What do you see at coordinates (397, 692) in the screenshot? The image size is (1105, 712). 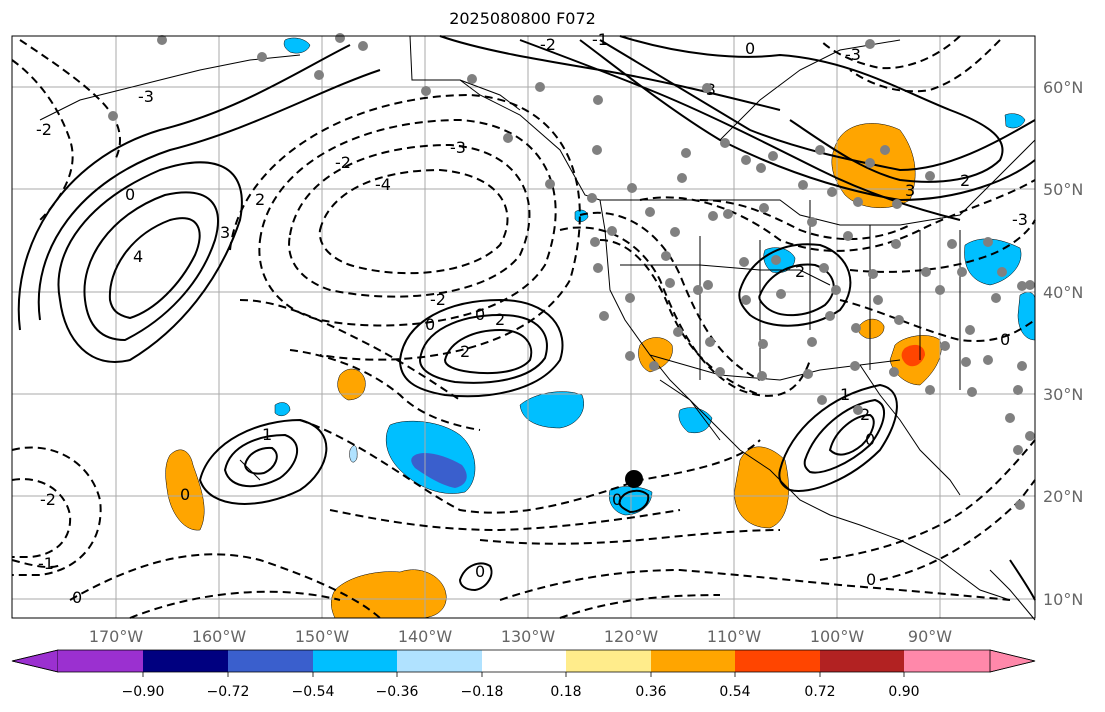 I see `colorbar-tick-label: −0.36` at bounding box center [397, 692].